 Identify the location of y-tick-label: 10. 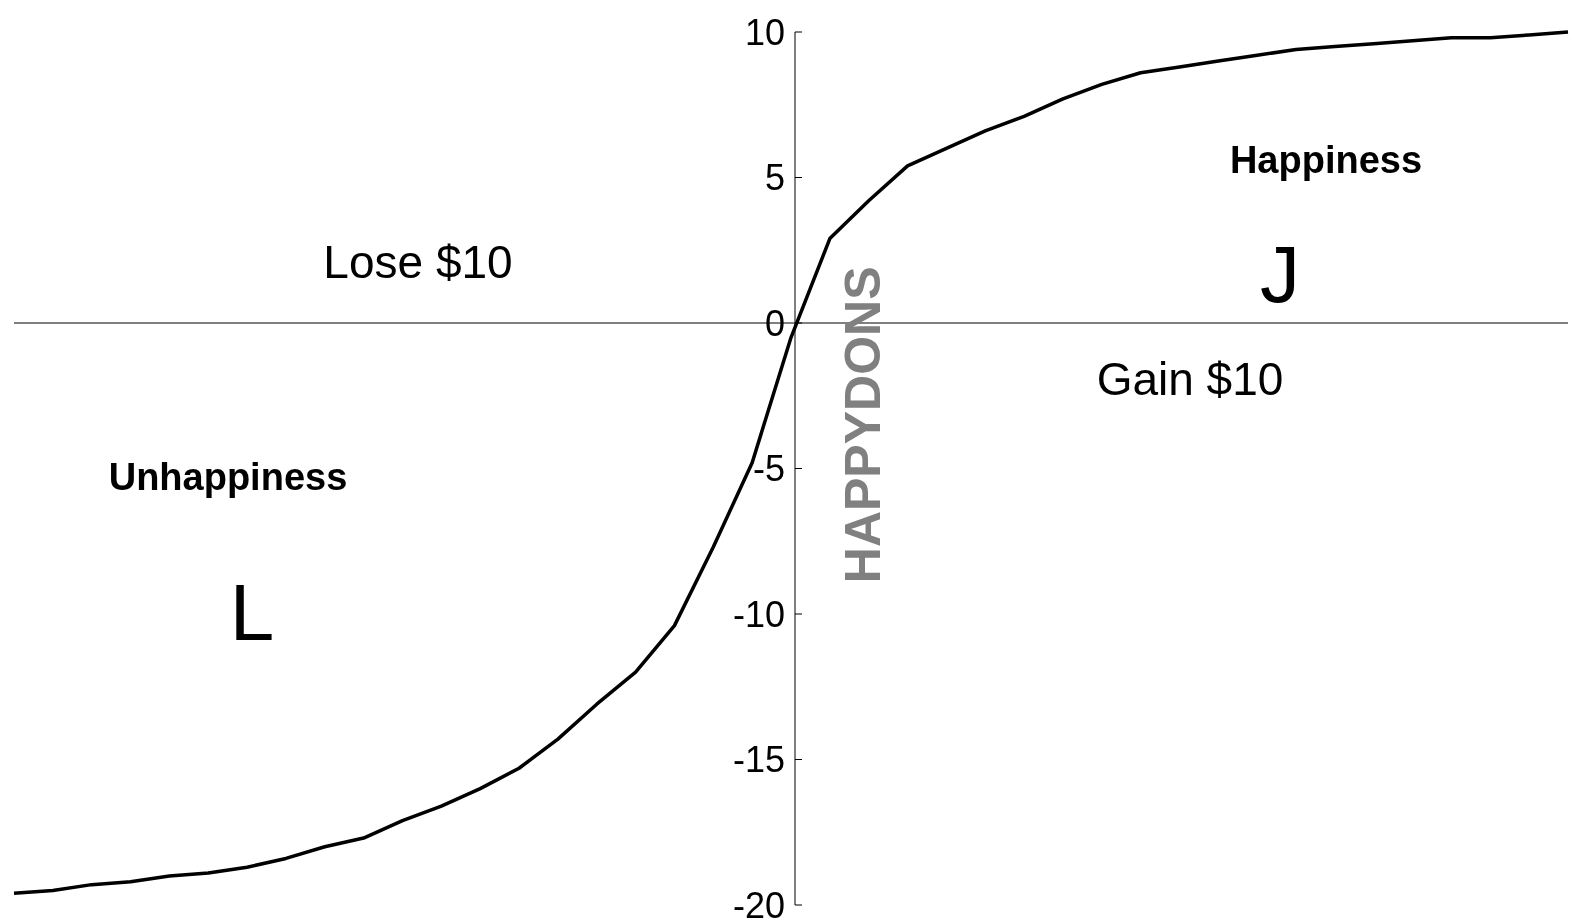
(764, 32).